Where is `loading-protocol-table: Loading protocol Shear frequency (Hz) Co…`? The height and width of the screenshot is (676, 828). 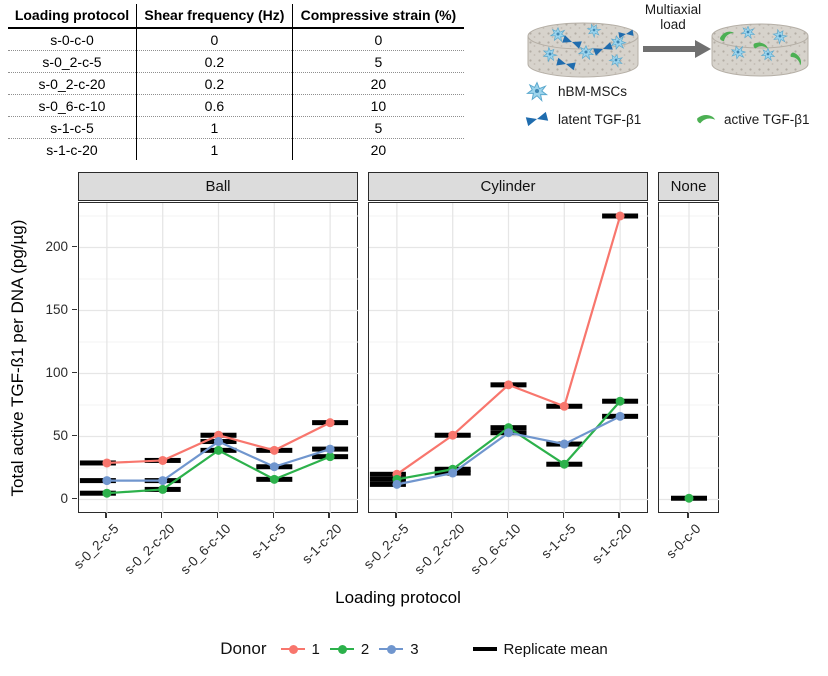 loading-protocol-table: Loading protocol Shear frequency (Hz) Co… is located at coordinates (236, 82).